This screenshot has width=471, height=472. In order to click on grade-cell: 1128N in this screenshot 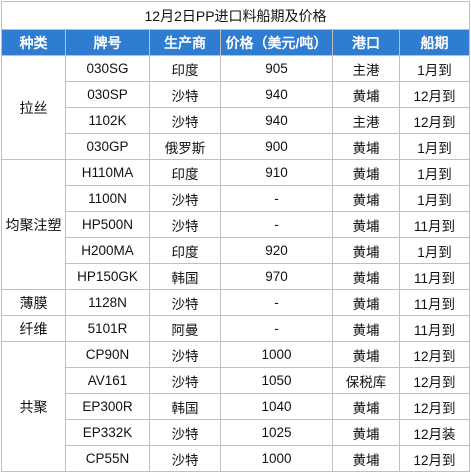, I will do `click(107, 302)`.